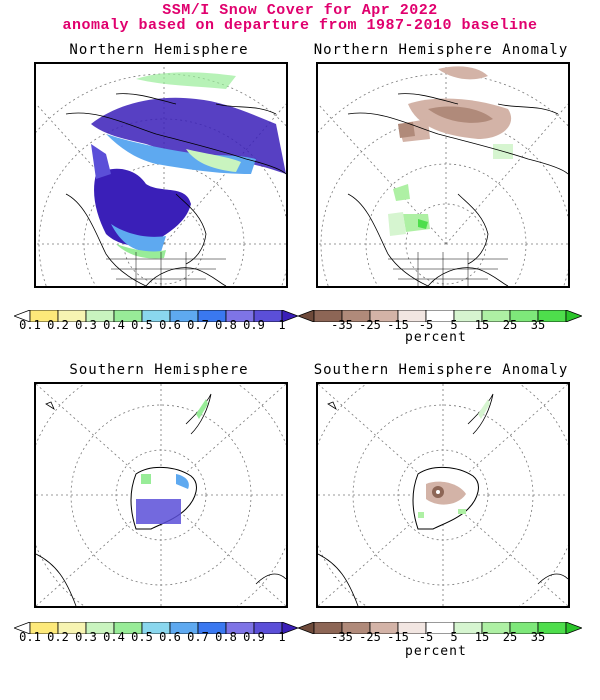 The image size is (600, 700). I want to click on nh-cover-tick-label: 0.8, so click(226, 325).